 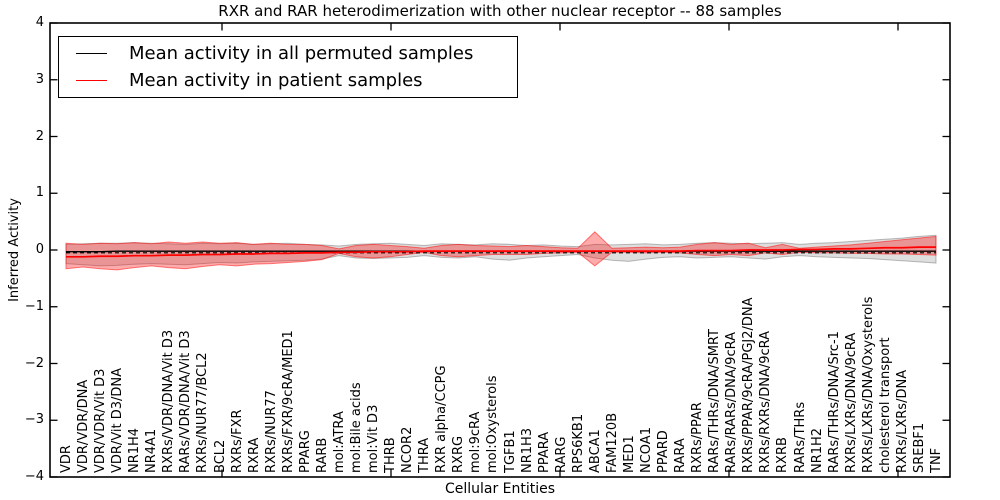 What do you see at coordinates (476, 442) in the screenshot?
I see `x-tick-label: mol:9cRA` at bounding box center [476, 442].